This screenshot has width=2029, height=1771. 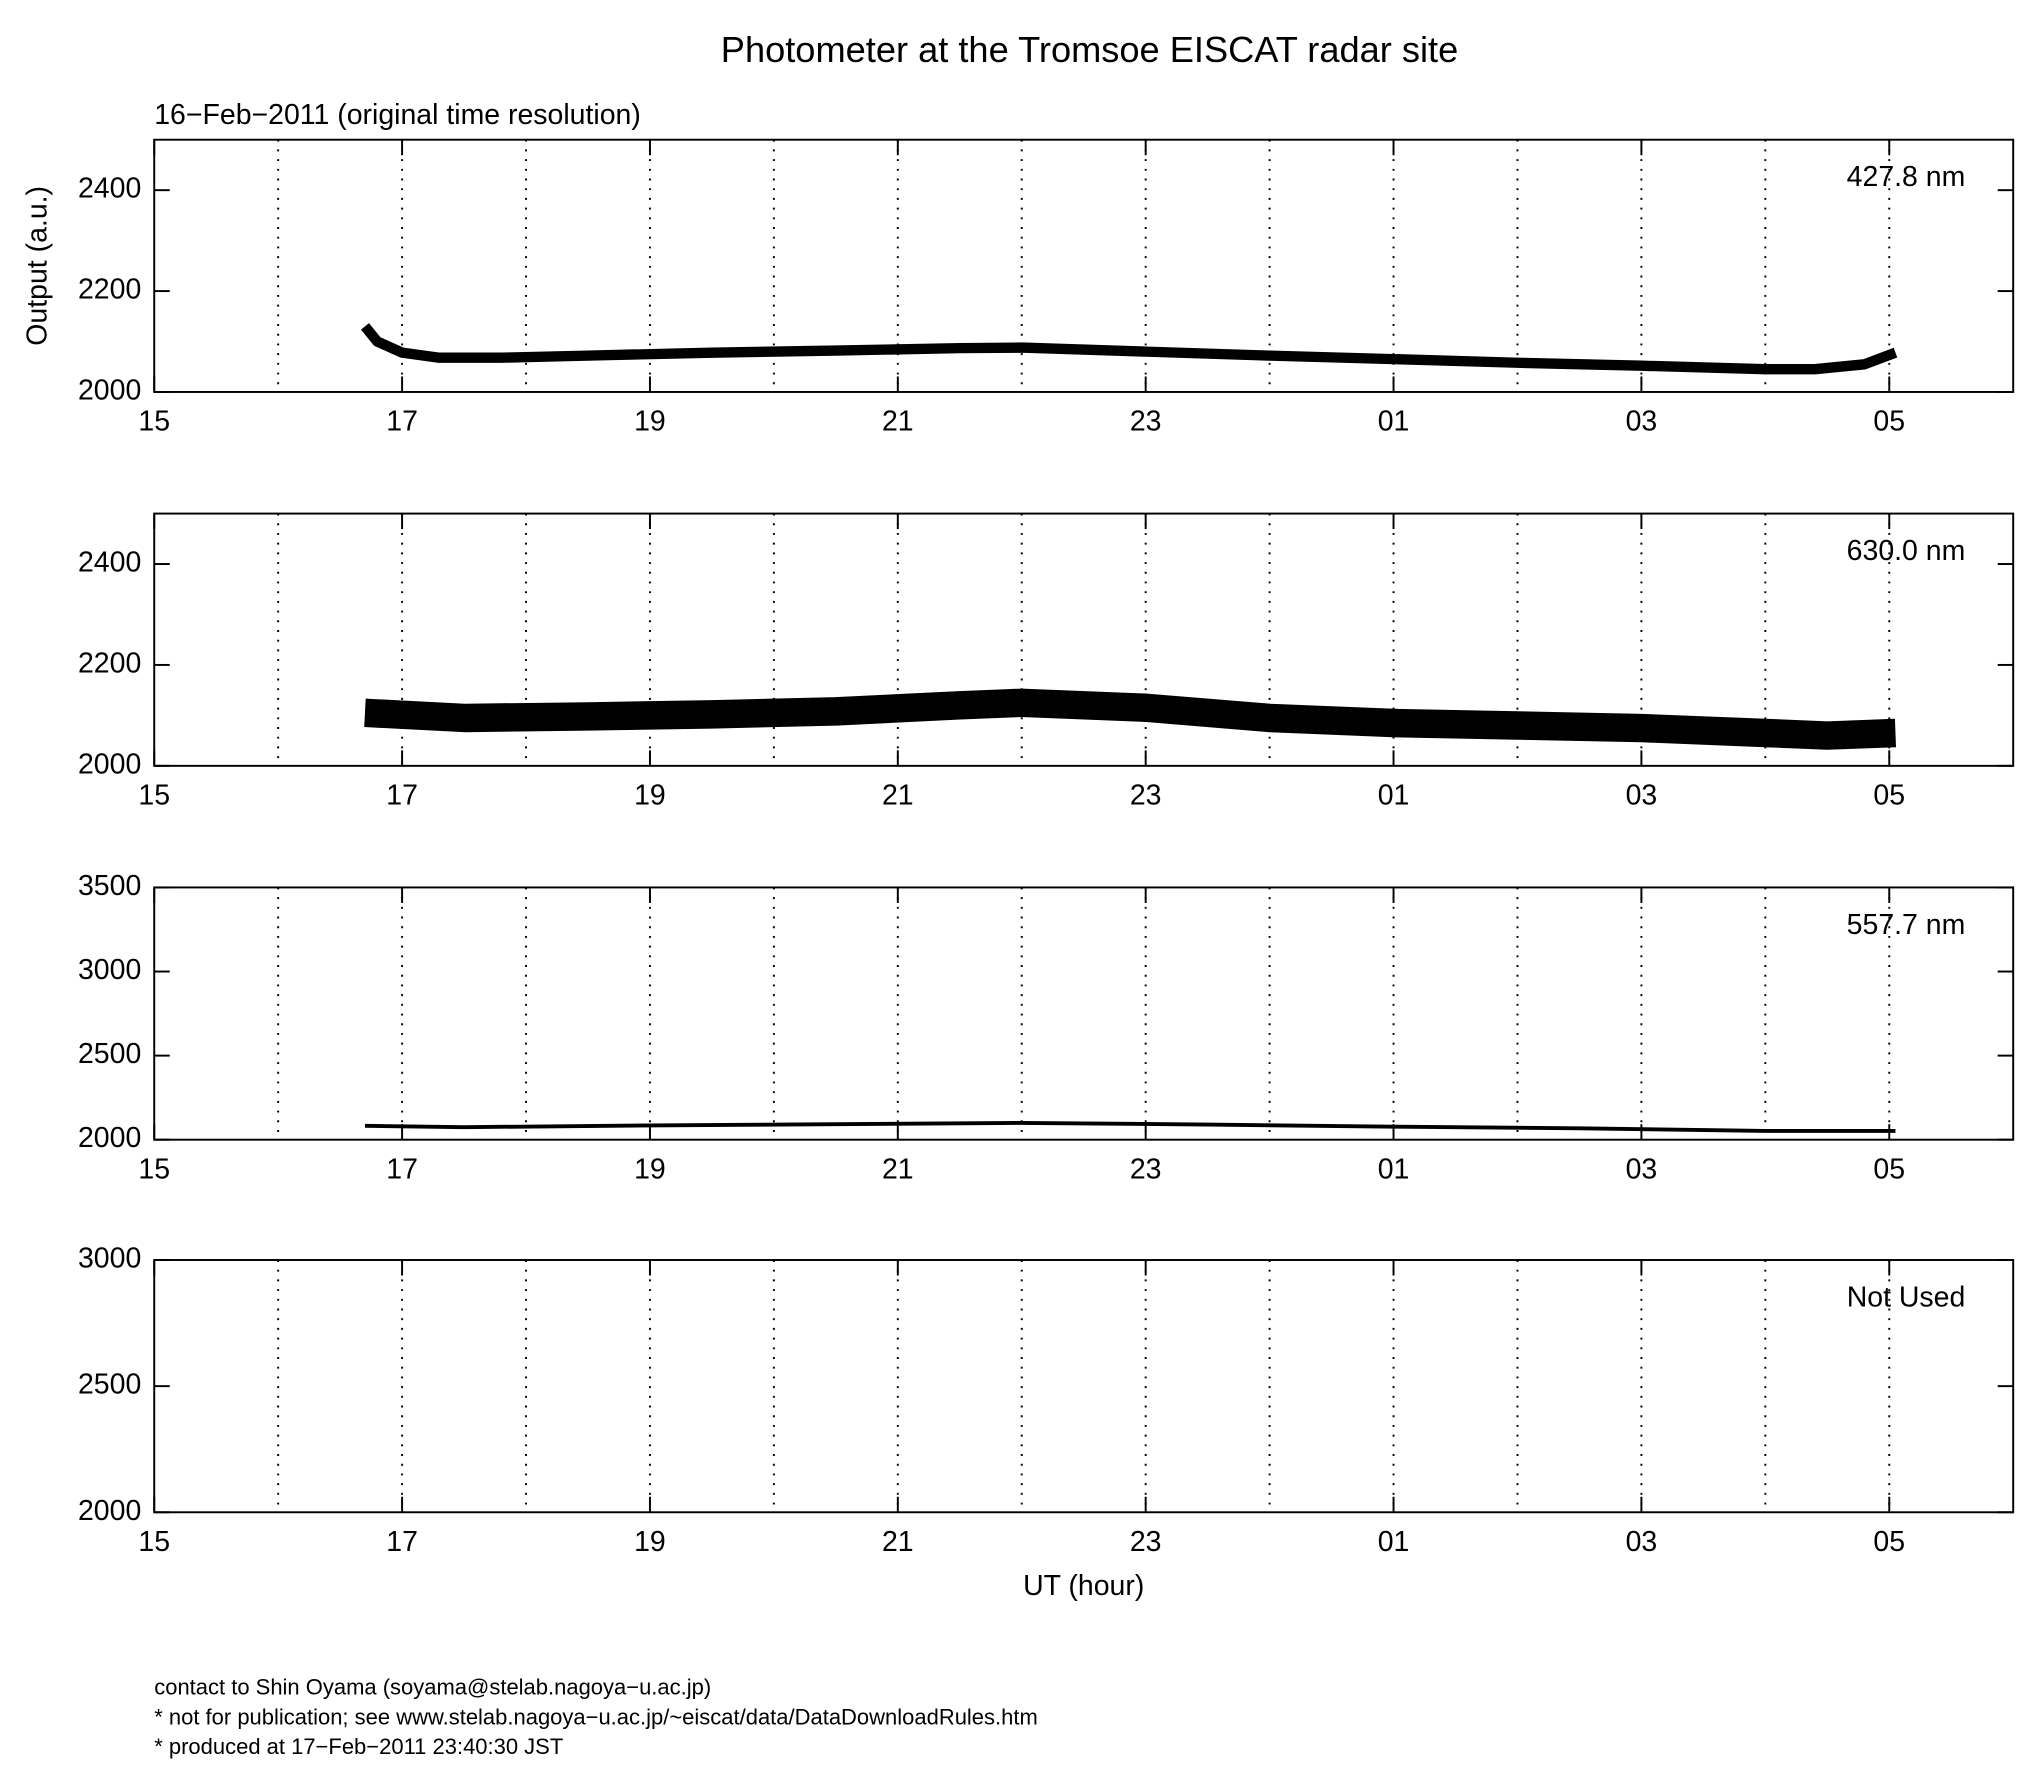 What do you see at coordinates (1906, 1297) in the screenshot?
I see `annotation: Not Used` at bounding box center [1906, 1297].